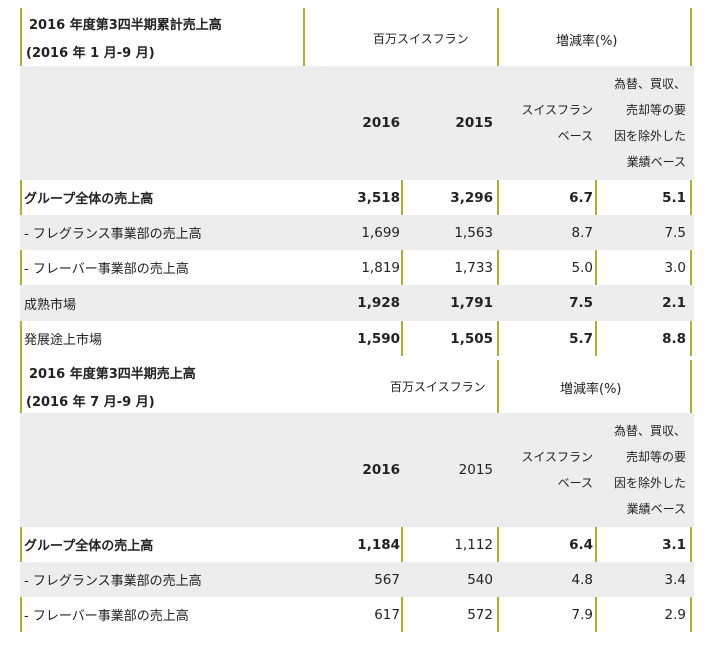 Image resolution: width=705 pixels, height=645 pixels. What do you see at coordinates (355, 545) in the screenshot?
I see `table-row: グループ全体の売上高 1,184 1,112 6.4 3.1` at bounding box center [355, 545].